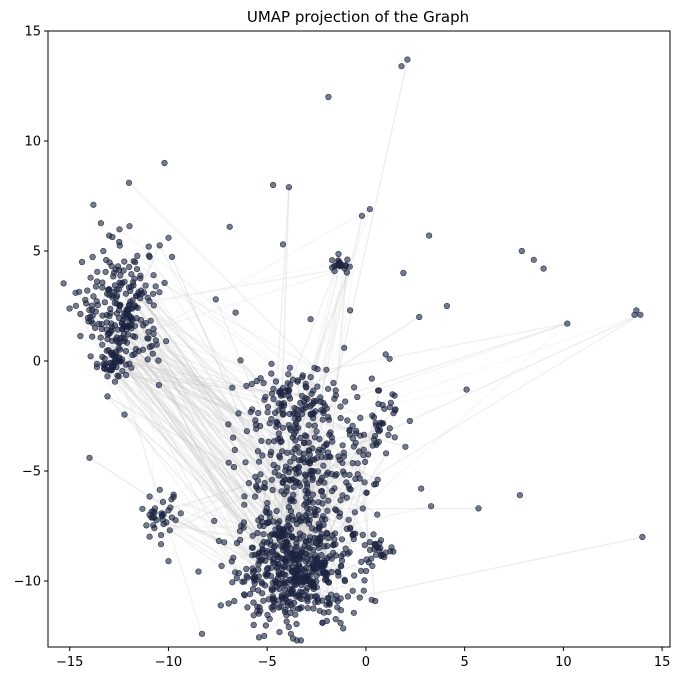 This screenshot has width=679, height=680. What do you see at coordinates (31, 307) in the screenshot?
I see `y-axis: −10 −5 0 5 10 15` at bounding box center [31, 307].